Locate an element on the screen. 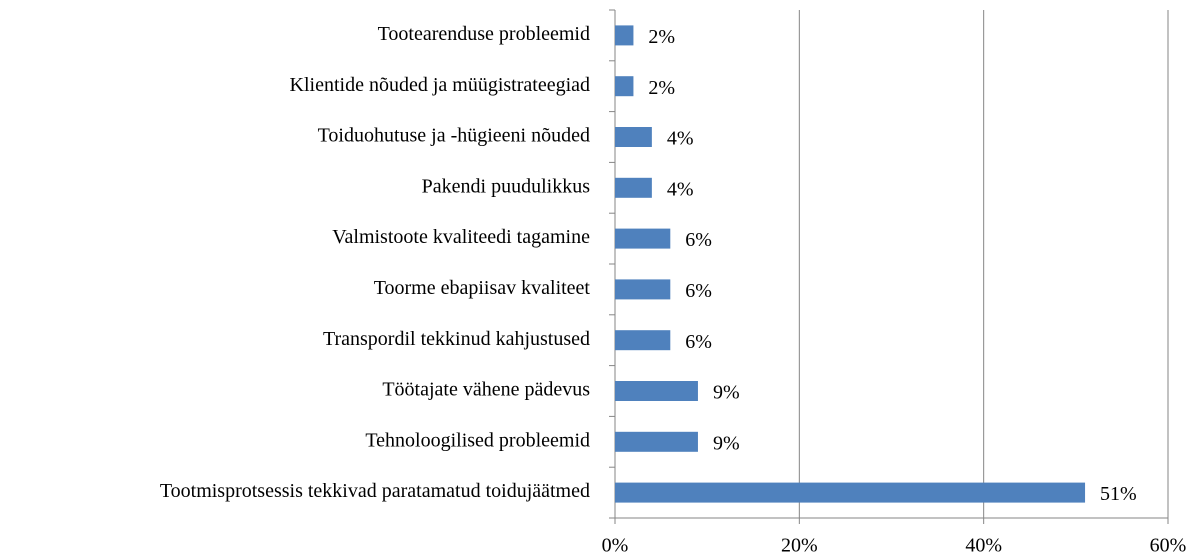  y-tick-label: Tootearenduse probleemid is located at coordinates (484, 34).